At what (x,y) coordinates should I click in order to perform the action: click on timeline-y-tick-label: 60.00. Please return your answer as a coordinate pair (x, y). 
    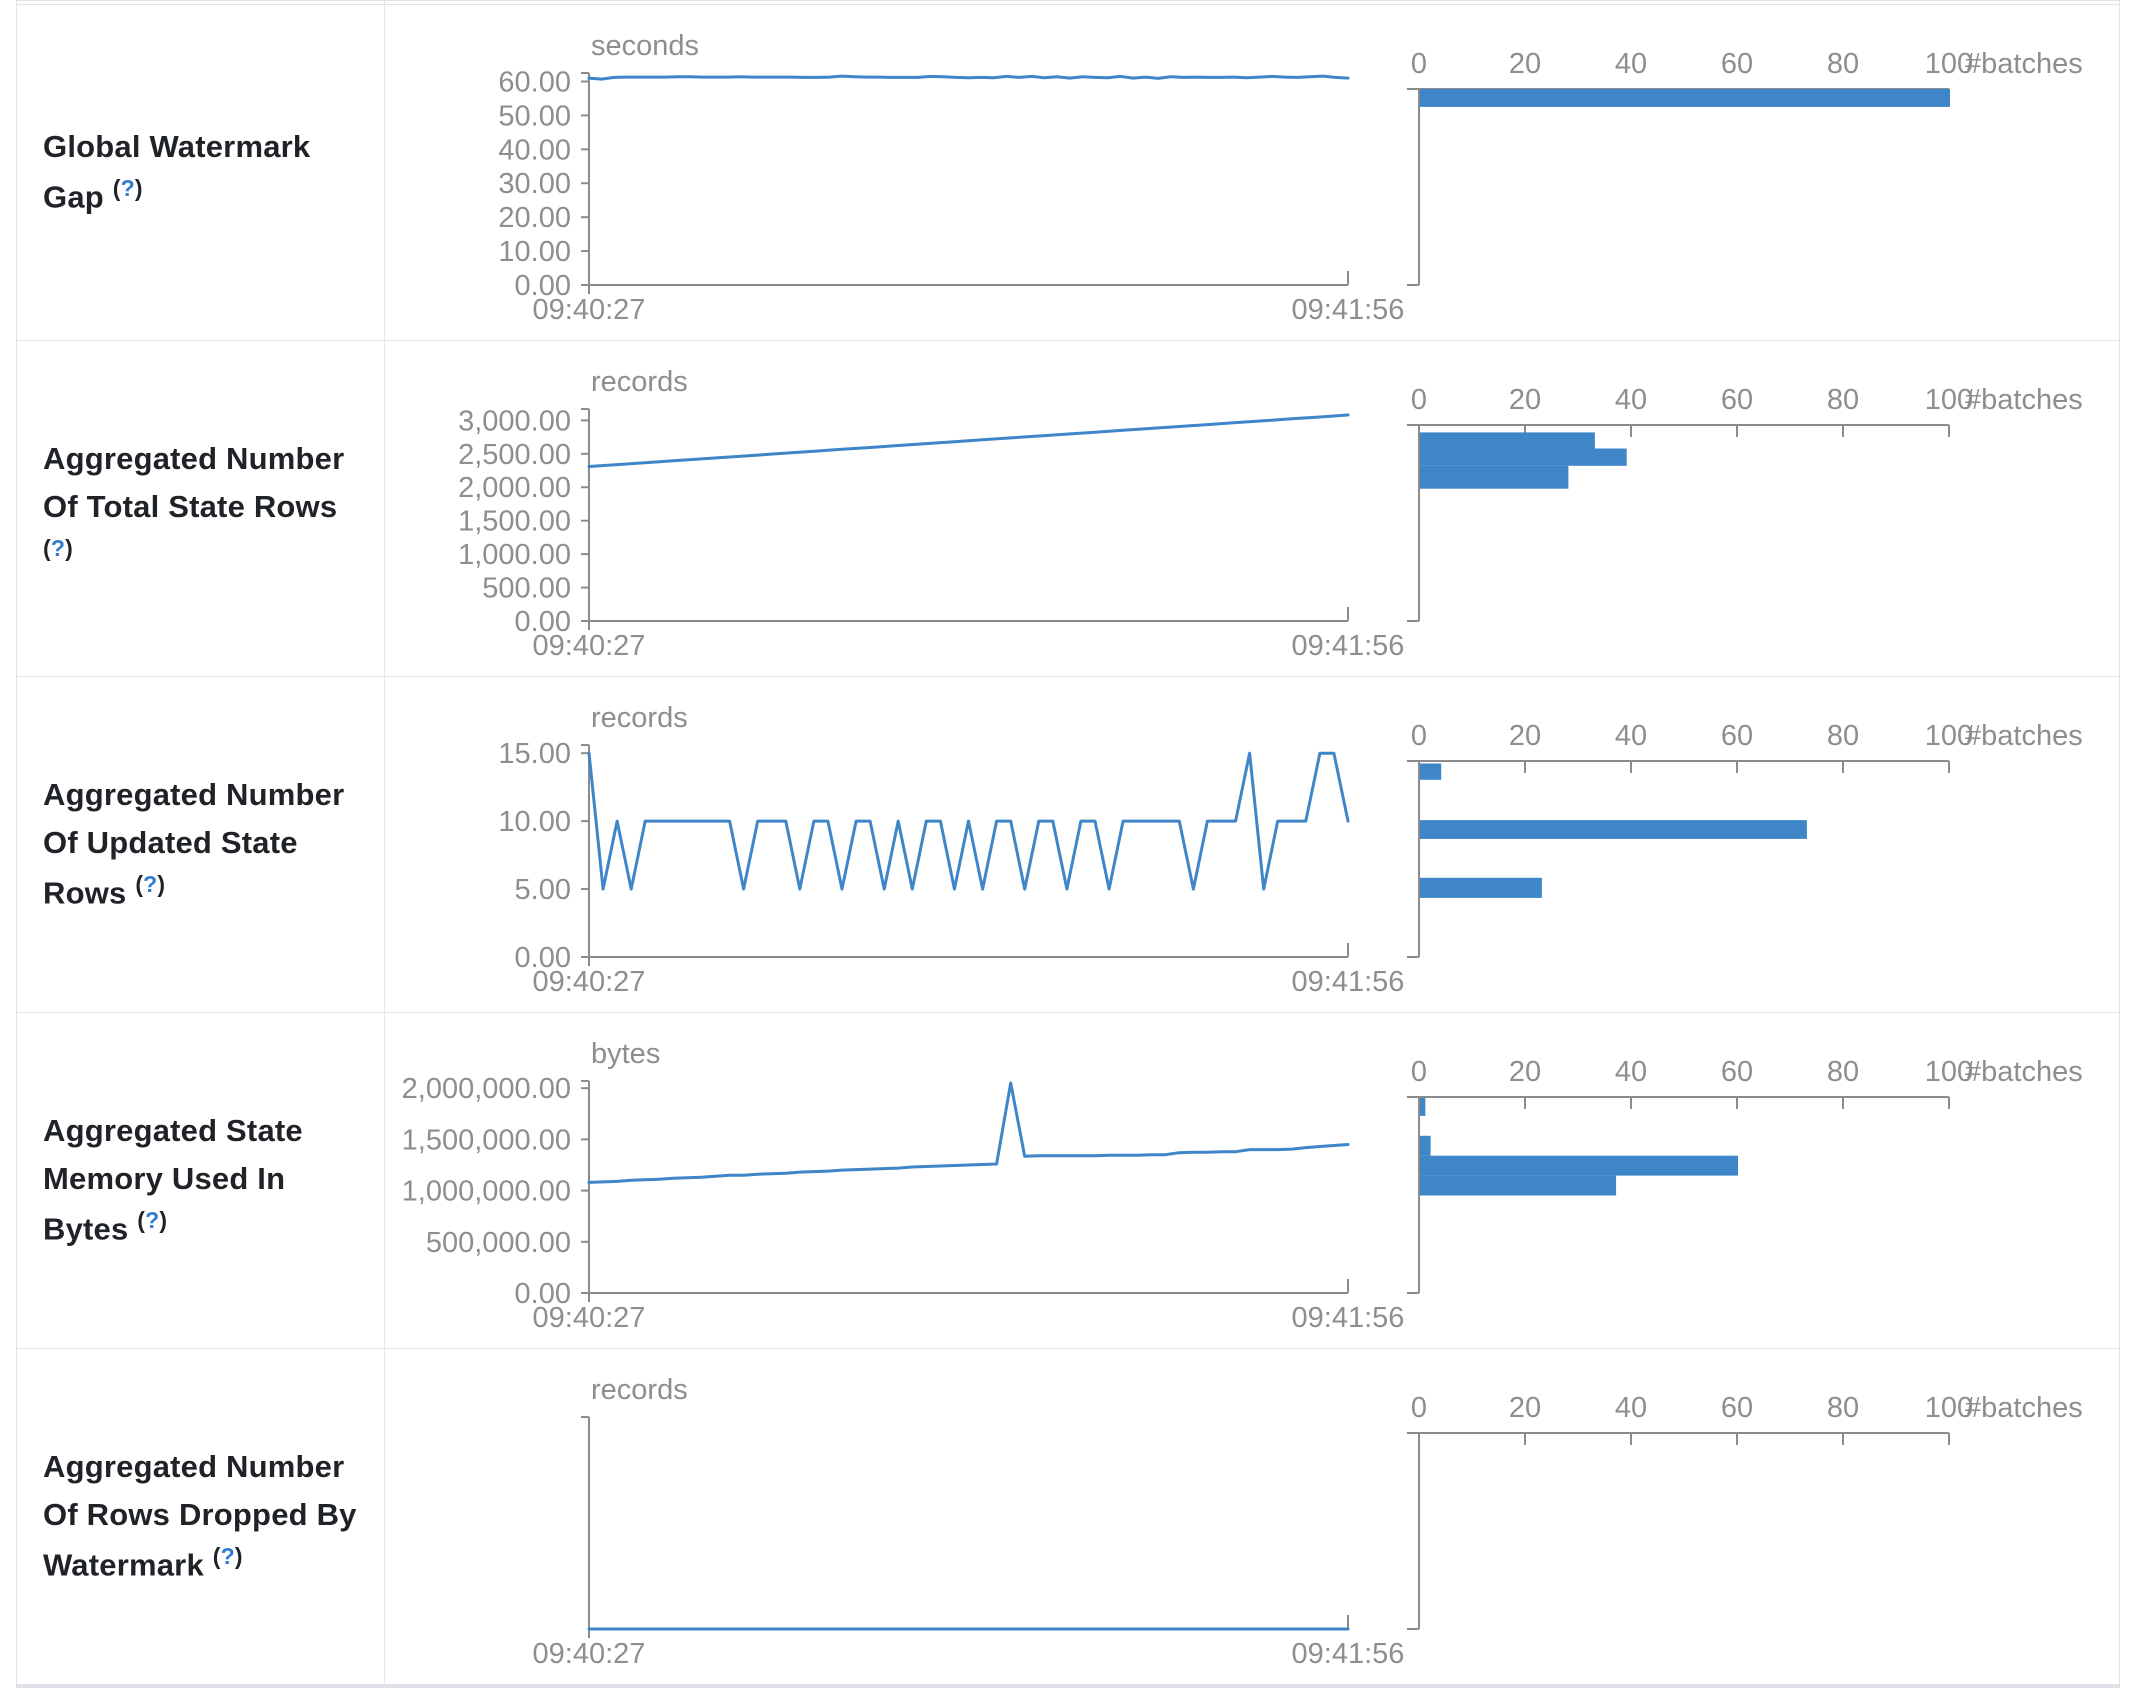
    Looking at the image, I should click on (534, 82).